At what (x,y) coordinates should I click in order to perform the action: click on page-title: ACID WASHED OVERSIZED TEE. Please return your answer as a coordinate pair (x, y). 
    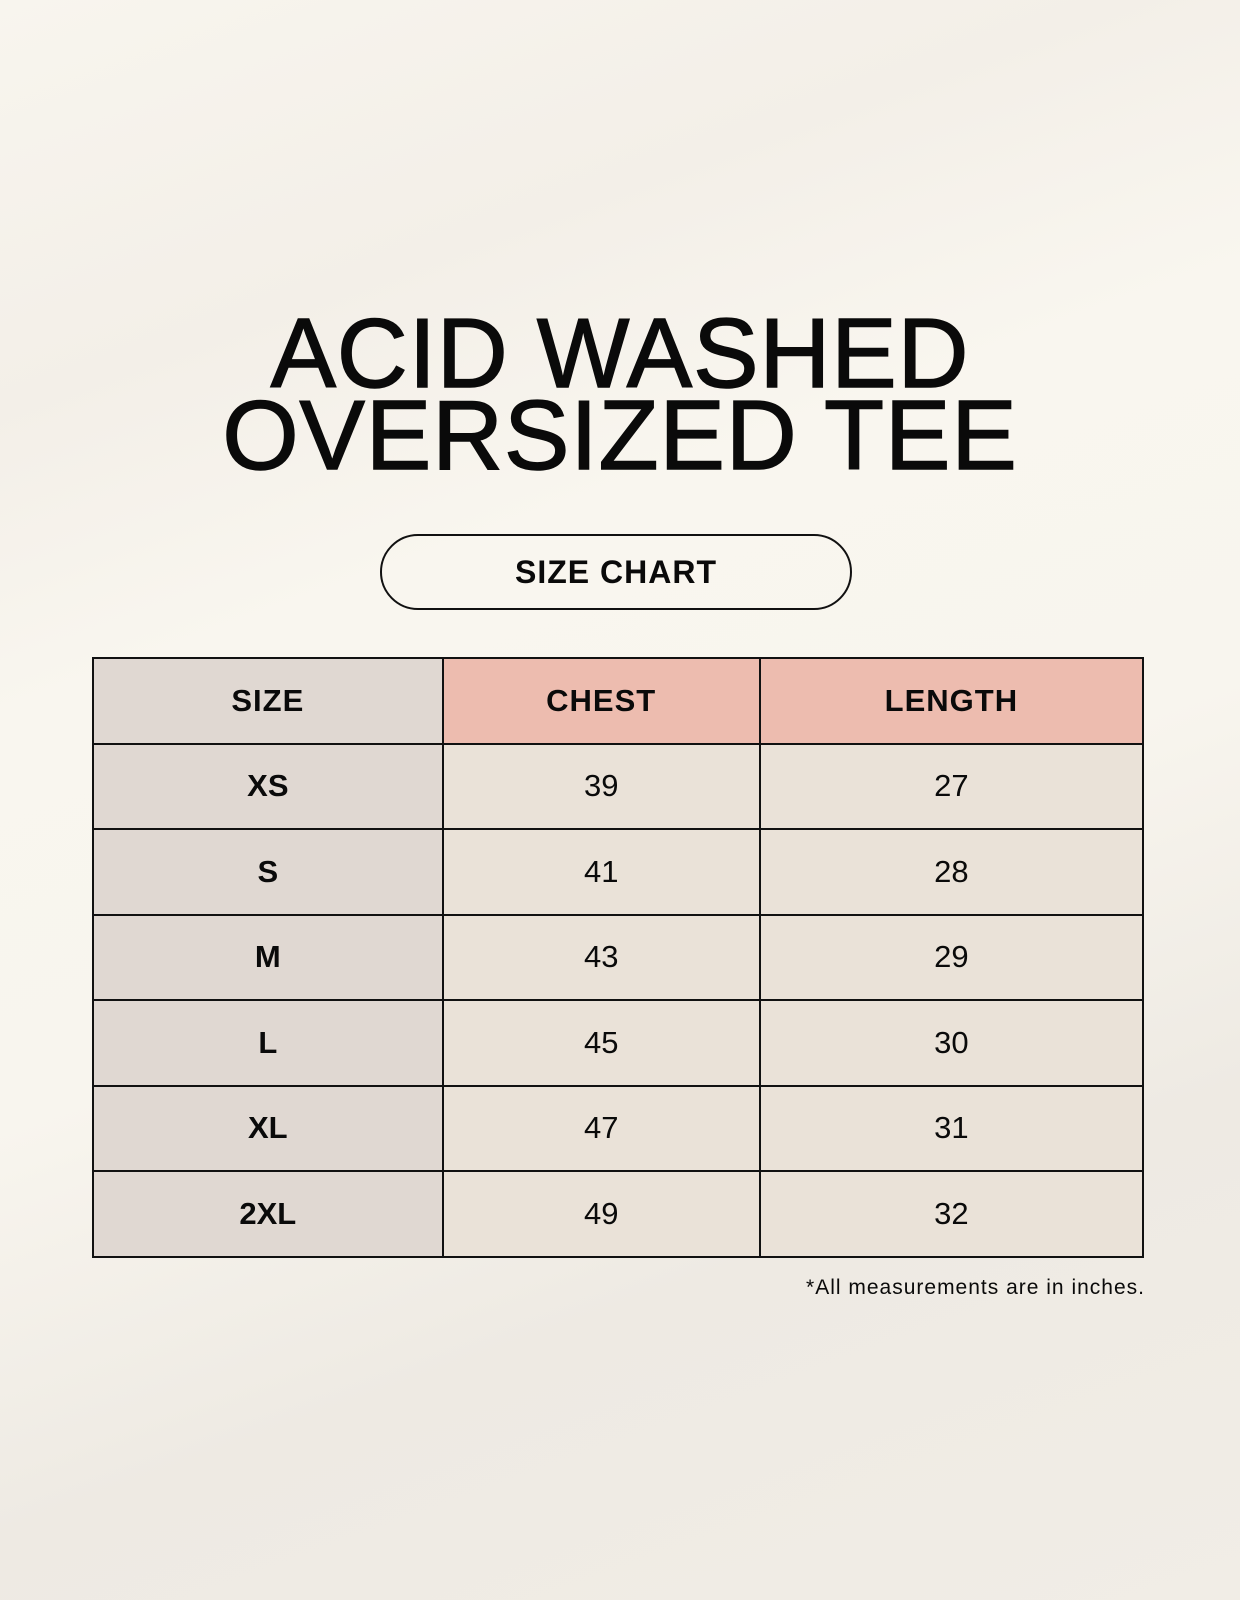
    Looking at the image, I should click on (620, 394).